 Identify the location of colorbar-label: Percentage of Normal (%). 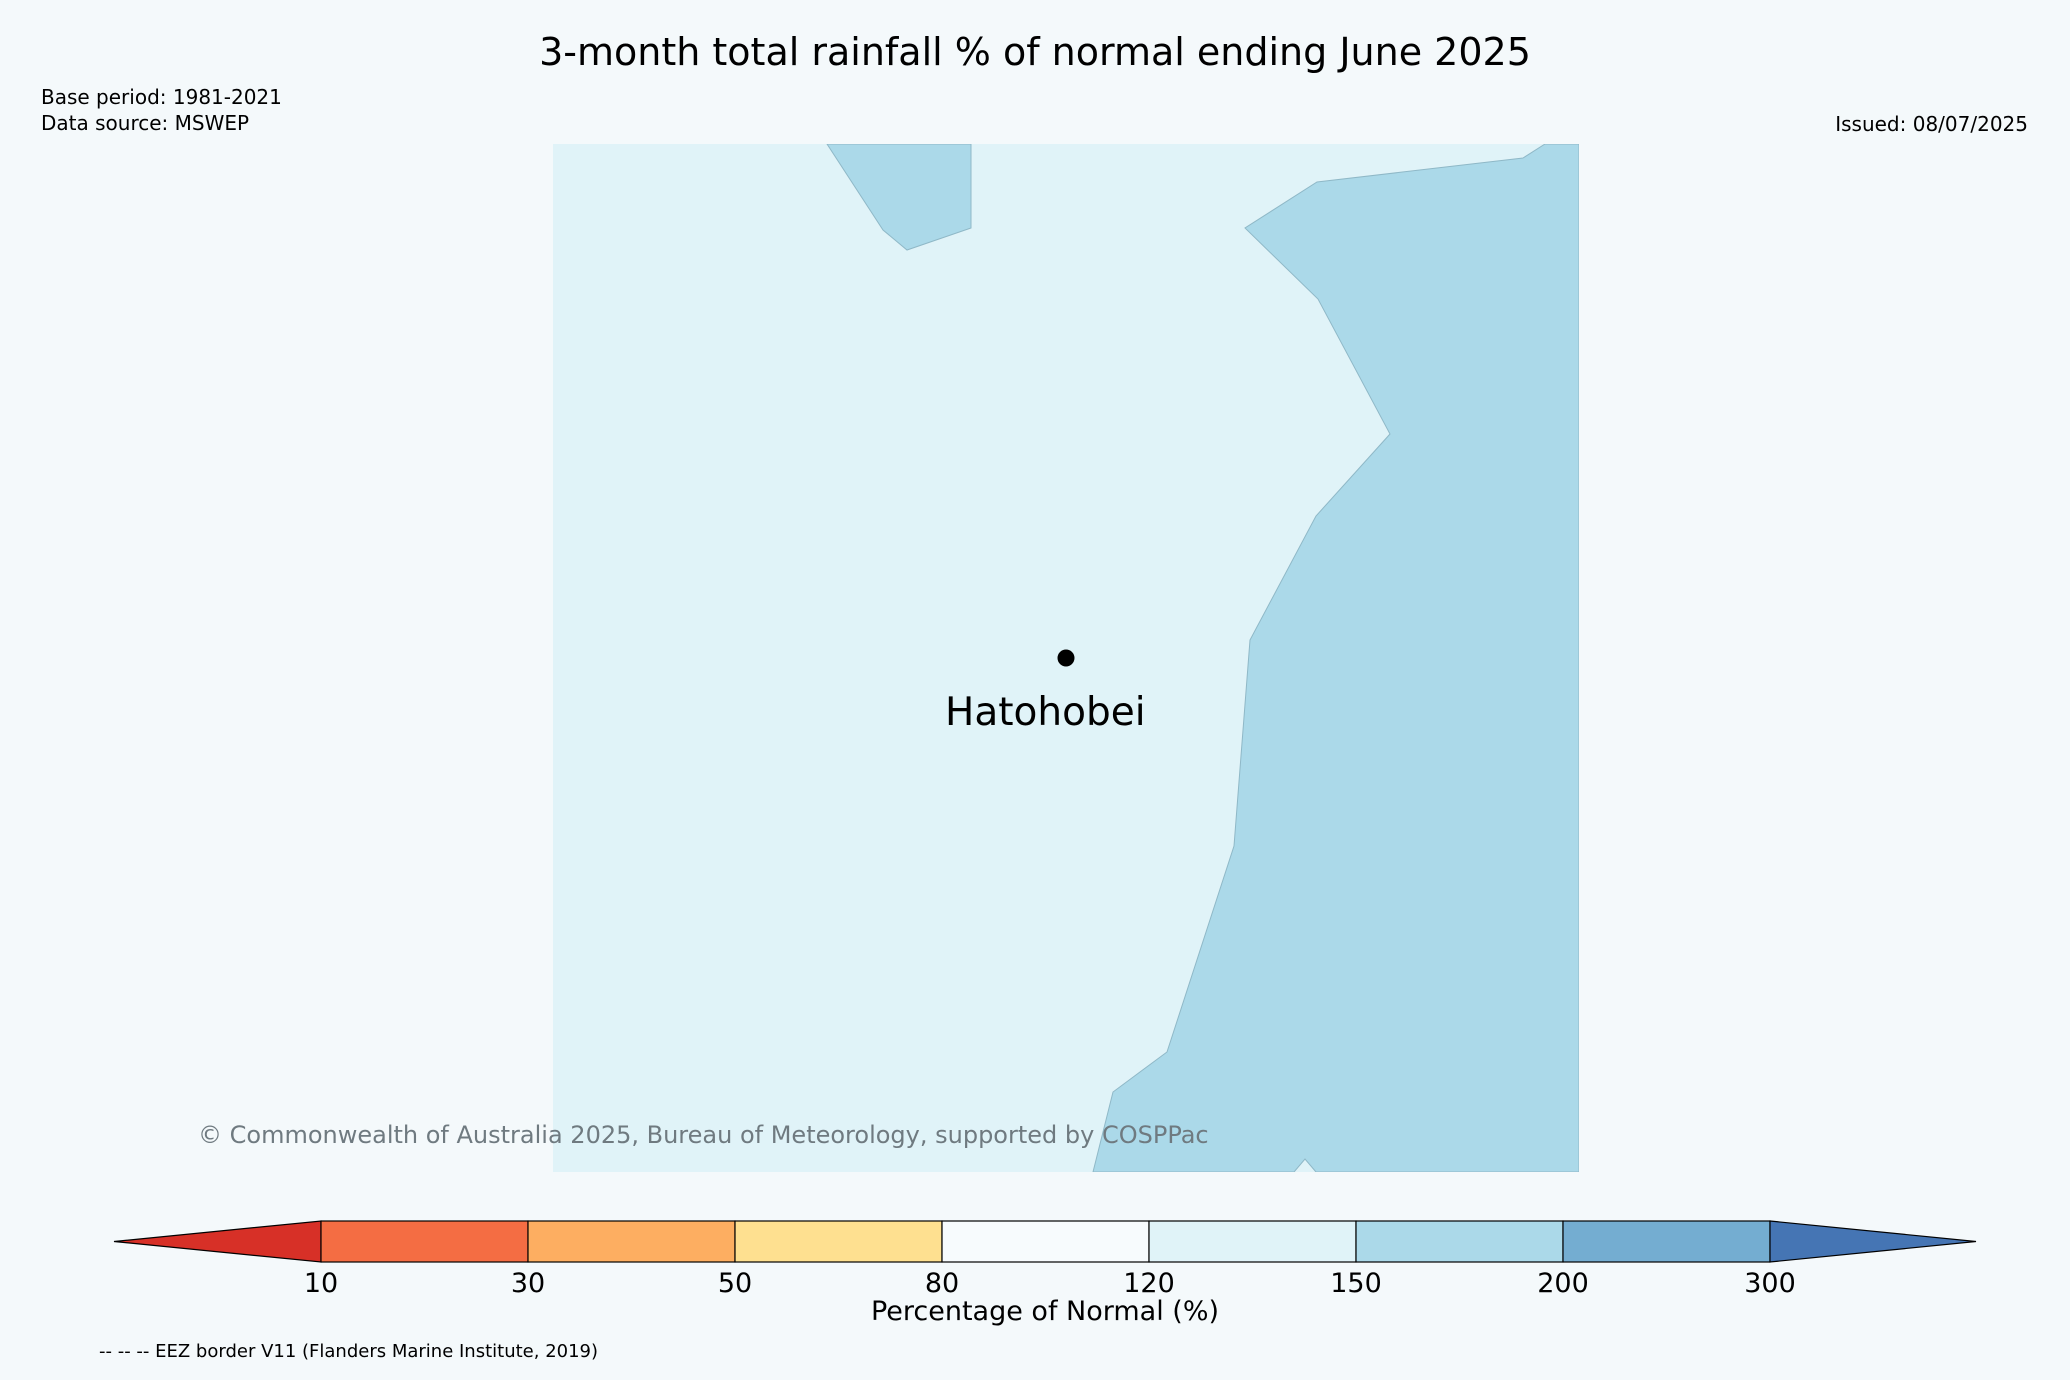
(1045, 1311).